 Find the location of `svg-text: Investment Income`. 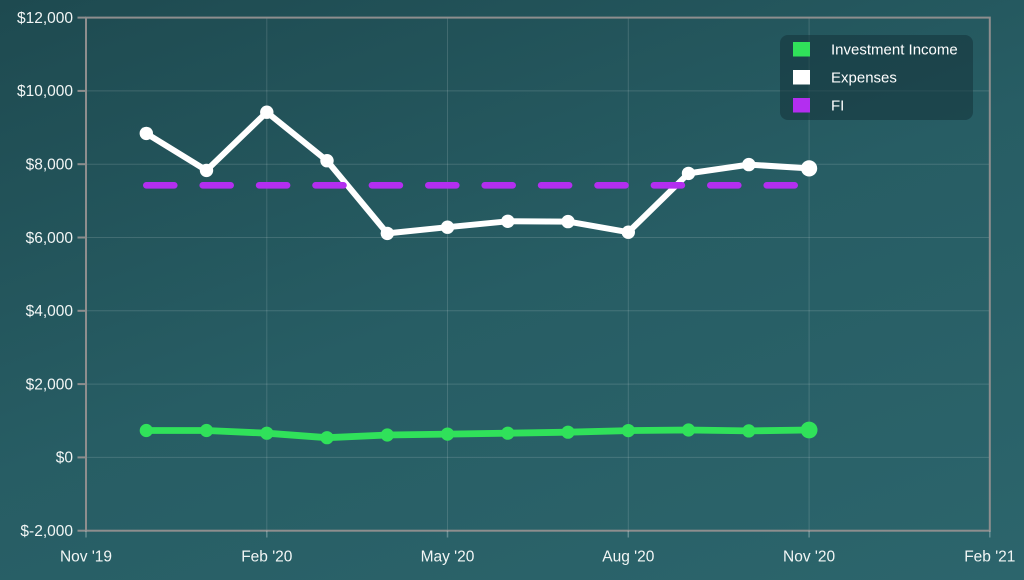

svg-text: Investment Income is located at coordinates (894, 50).